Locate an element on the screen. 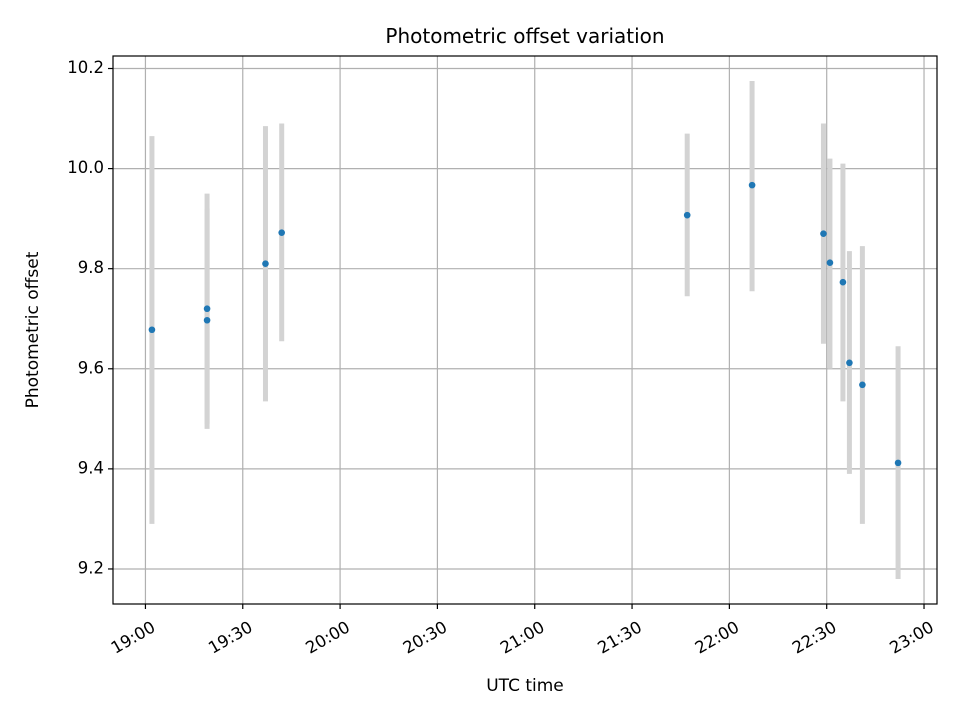 Image resolution: width=960 pixels, height=720 pixels. x-axis-label: UTC time is located at coordinates (525, 686).